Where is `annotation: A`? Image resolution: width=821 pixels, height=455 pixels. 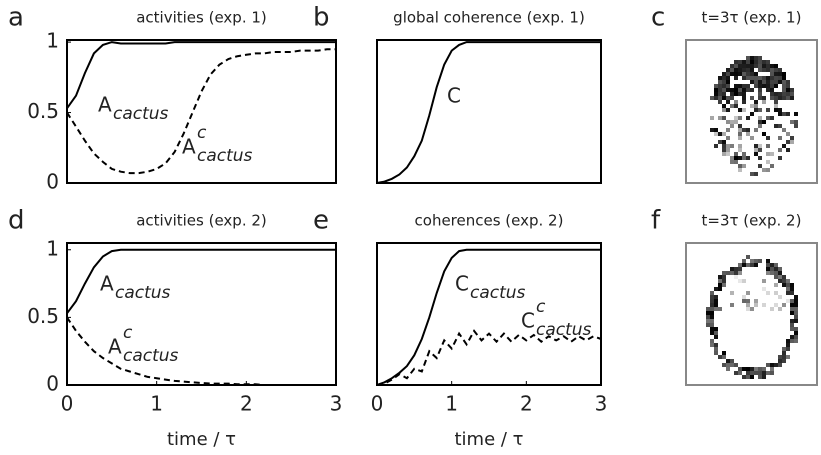
annotation: A is located at coordinates (107, 284).